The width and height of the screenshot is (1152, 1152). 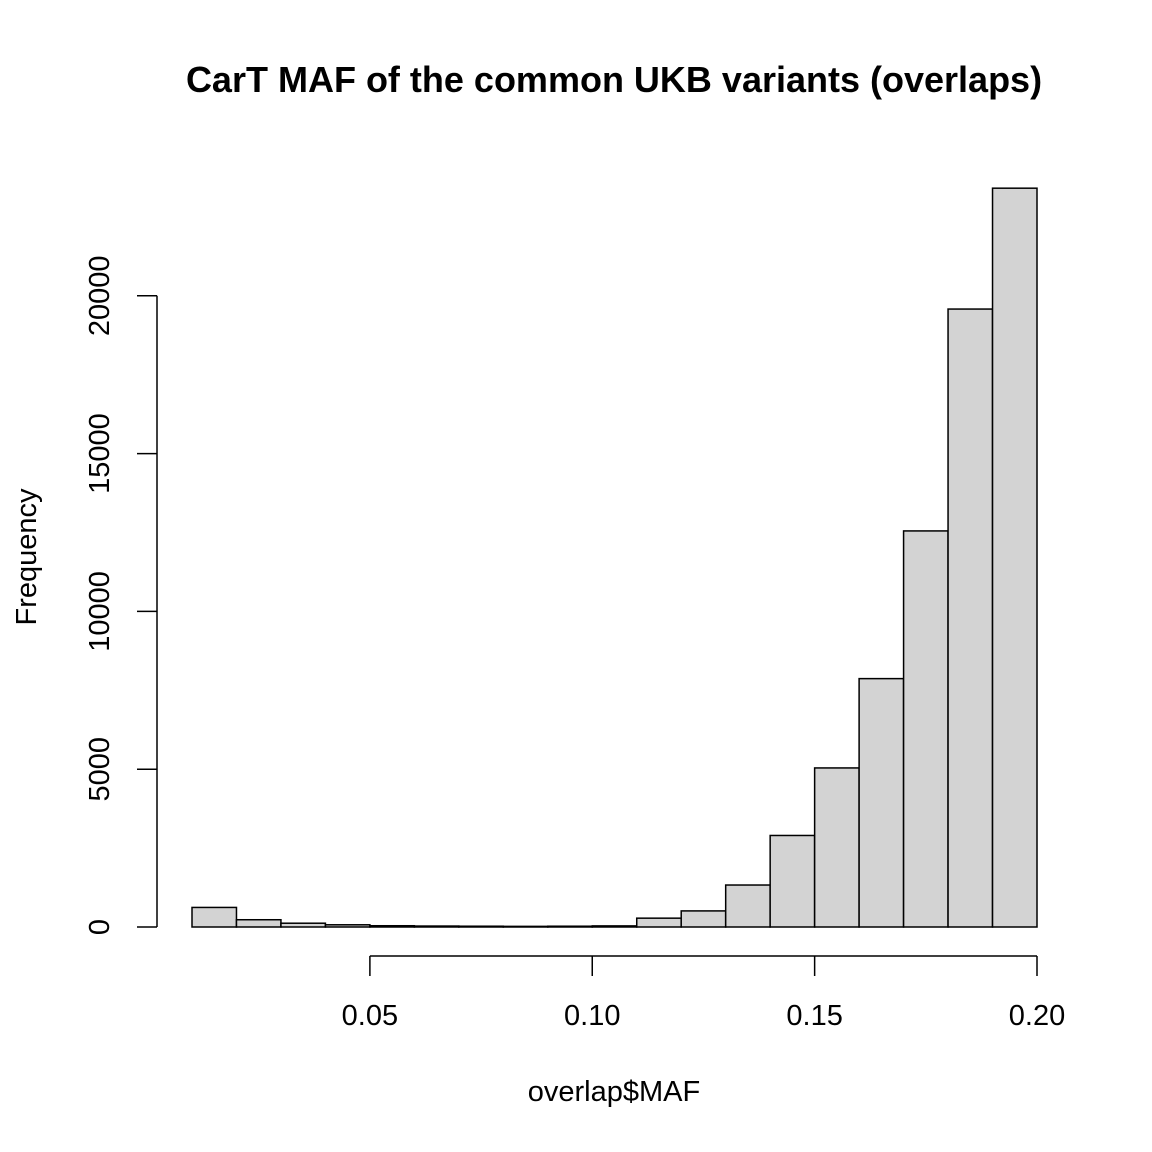 What do you see at coordinates (370, 1016) in the screenshot?
I see `x-tick-label: 0.05` at bounding box center [370, 1016].